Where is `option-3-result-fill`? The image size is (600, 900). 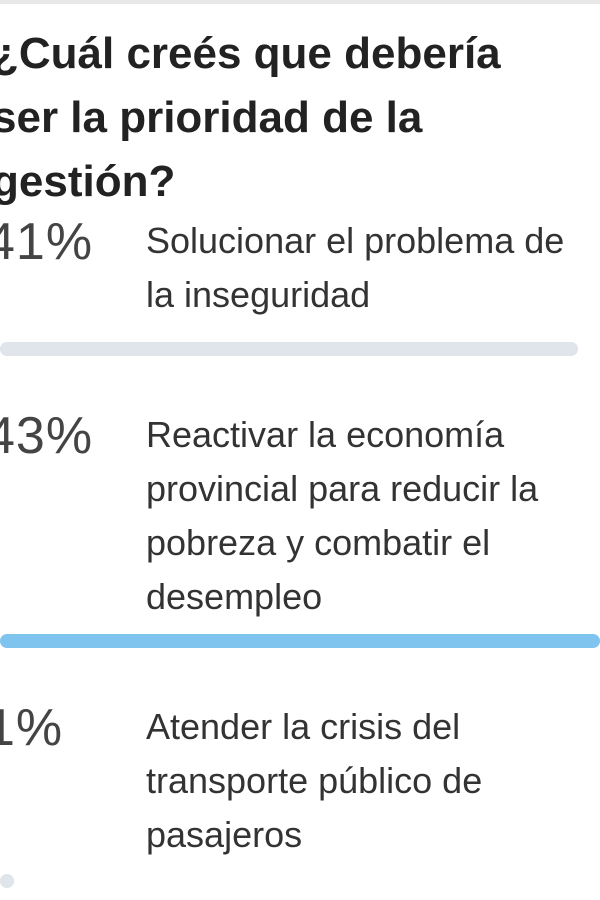
option-3-result-fill is located at coordinates (7, 881).